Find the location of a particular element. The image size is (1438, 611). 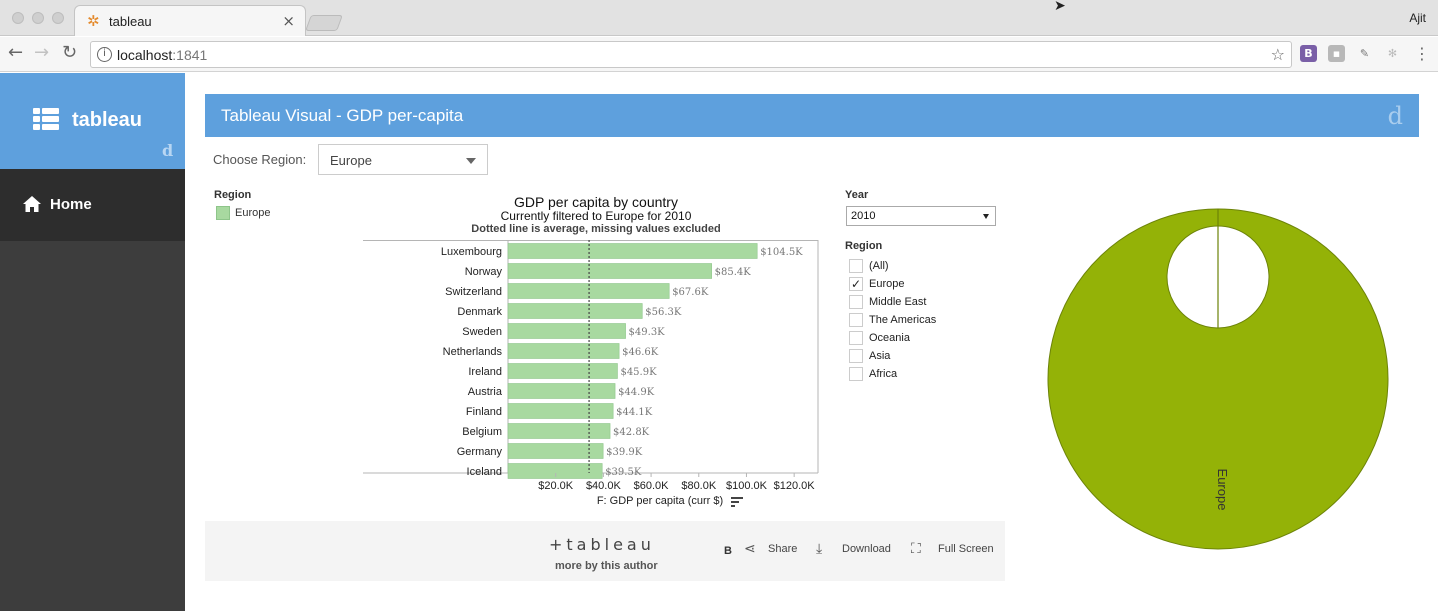

address-bar: i localhost:1841 ☆ is located at coordinates (691, 54).